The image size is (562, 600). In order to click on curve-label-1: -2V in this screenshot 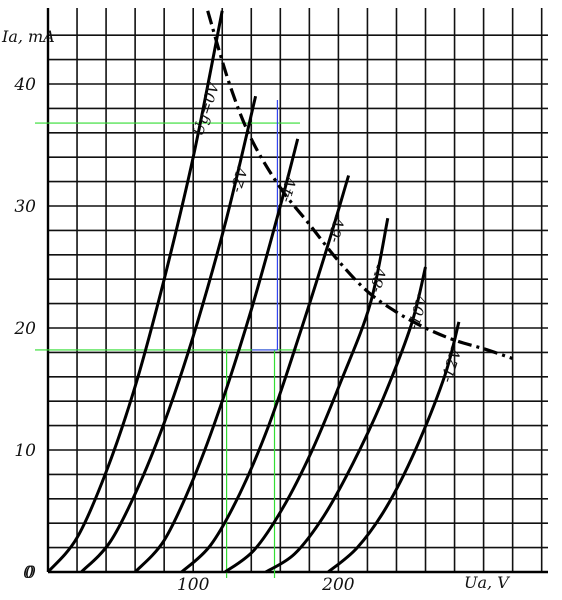, I will do `click(240, 179)`.